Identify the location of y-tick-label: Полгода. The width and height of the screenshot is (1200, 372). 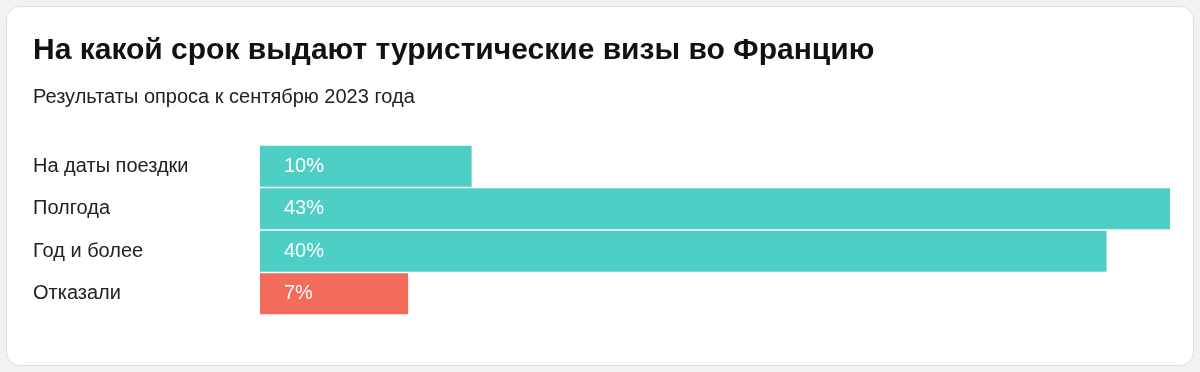
(72, 207).